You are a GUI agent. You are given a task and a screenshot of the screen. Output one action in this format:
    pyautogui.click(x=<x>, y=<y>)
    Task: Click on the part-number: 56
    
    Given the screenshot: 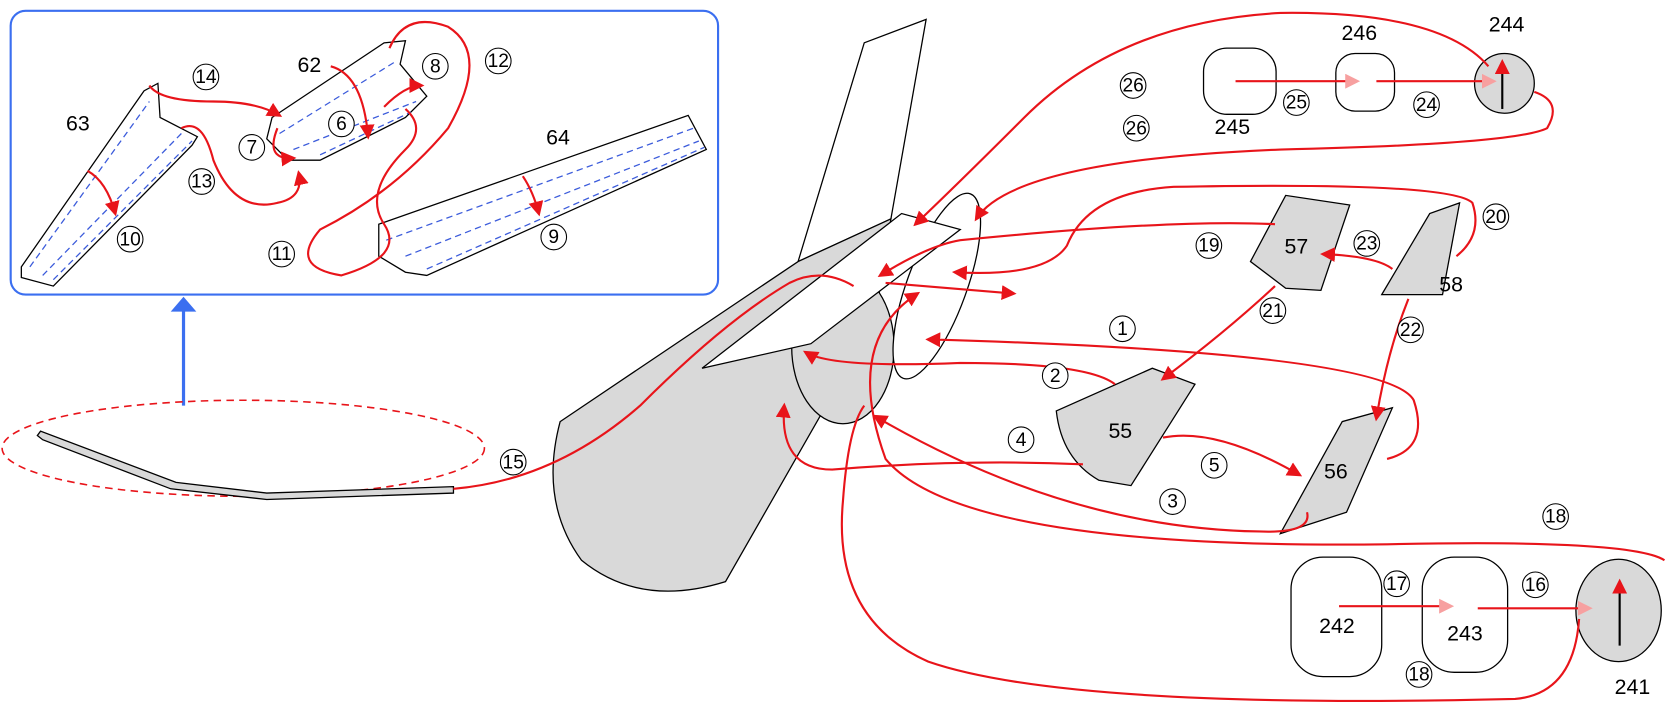 What is the action you would take?
    pyautogui.click(x=1336, y=471)
    